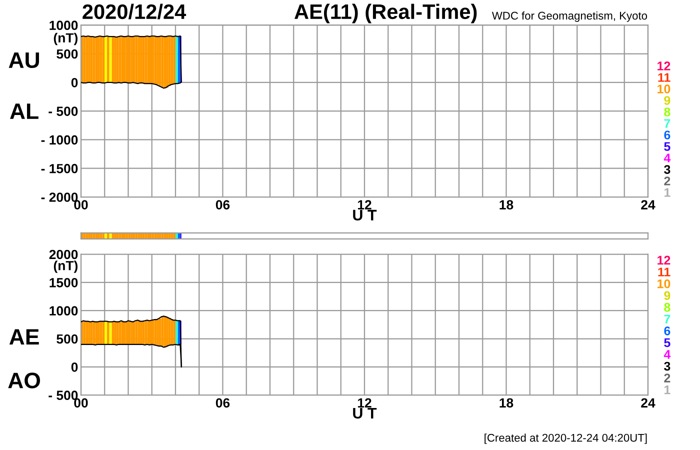 This screenshot has height=450, width=700. Describe the element at coordinates (134, 12) in the screenshot. I see `chart-title: 2020/12/24` at that location.